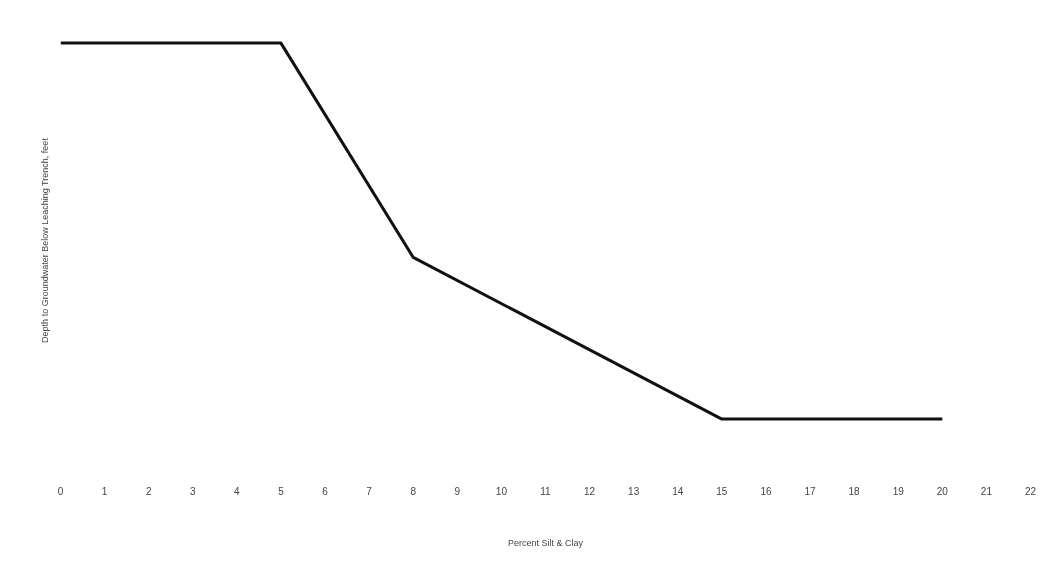 The height and width of the screenshot is (561, 1059). I want to click on x-tick-label: 5, so click(281, 491).